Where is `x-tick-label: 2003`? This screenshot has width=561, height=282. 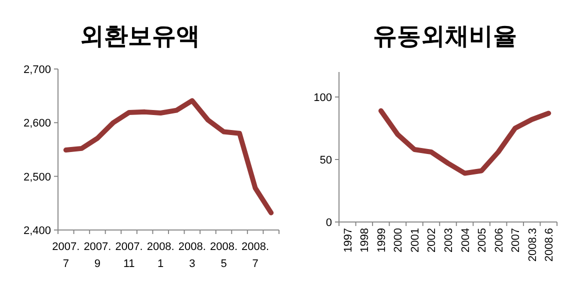 x-tick-label: 2003 is located at coordinates (449, 240).